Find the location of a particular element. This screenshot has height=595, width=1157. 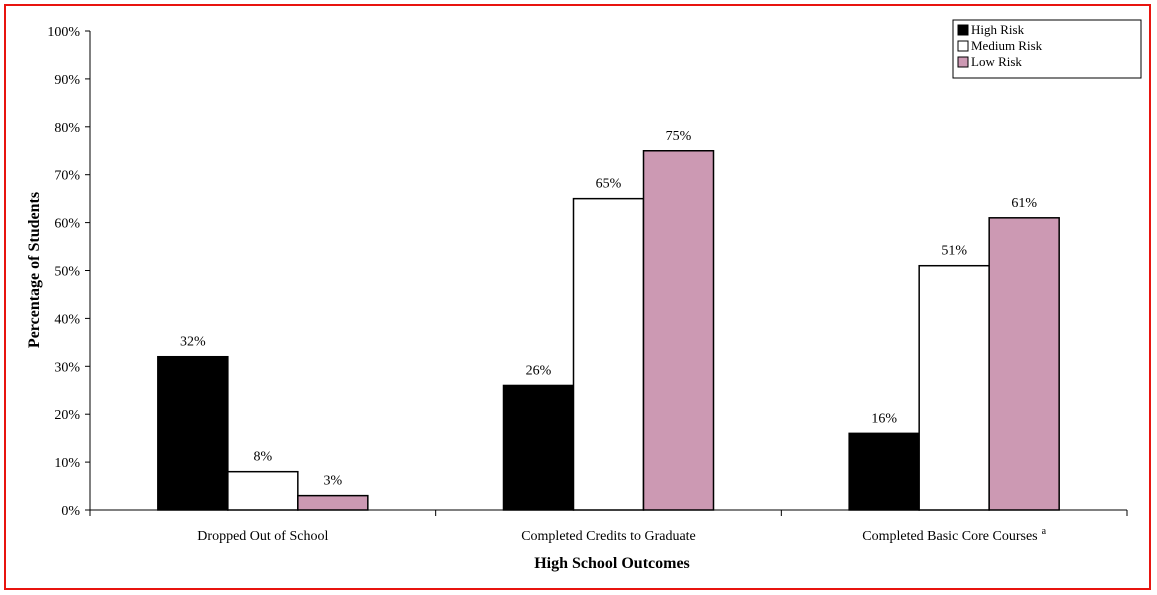

y-tick-label: 70% is located at coordinates (67, 176).